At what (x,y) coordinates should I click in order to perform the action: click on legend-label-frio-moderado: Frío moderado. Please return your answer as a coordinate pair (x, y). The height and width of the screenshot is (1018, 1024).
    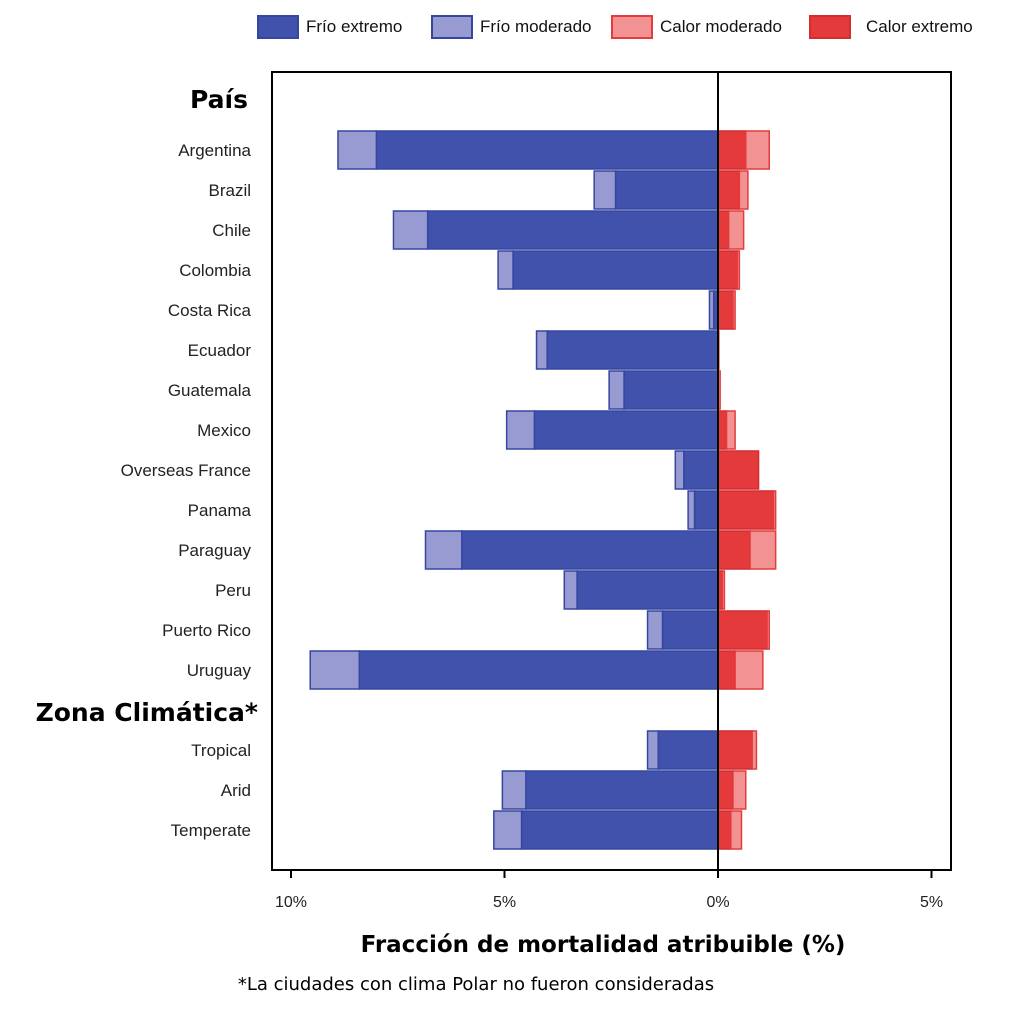
    Looking at the image, I should click on (536, 26).